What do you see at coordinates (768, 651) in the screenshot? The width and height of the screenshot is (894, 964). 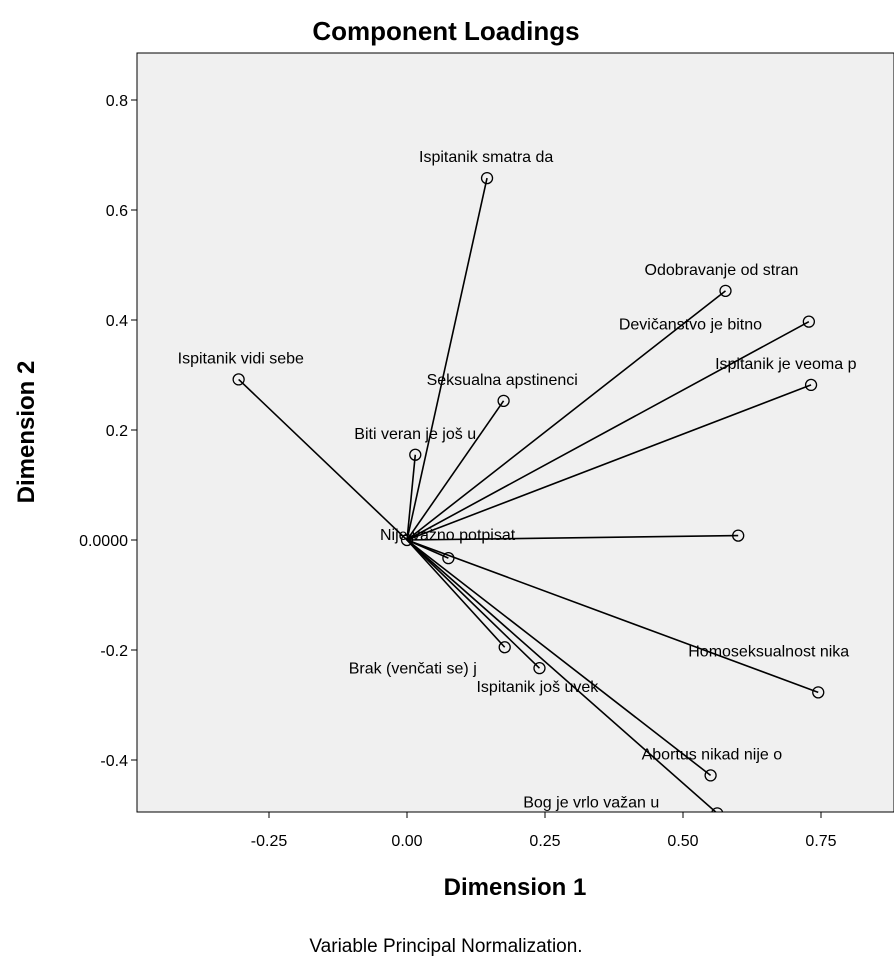 I see `point-label: Homoseksualnost nika` at bounding box center [768, 651].